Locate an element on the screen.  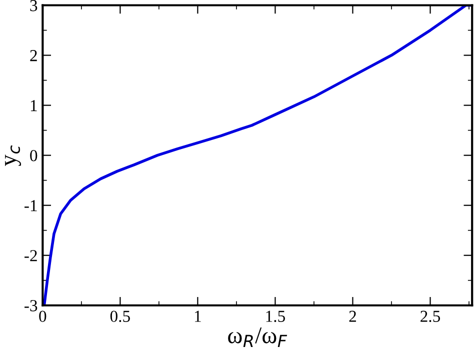
x-tick-label: 1 is located at coordinates (197, 316).